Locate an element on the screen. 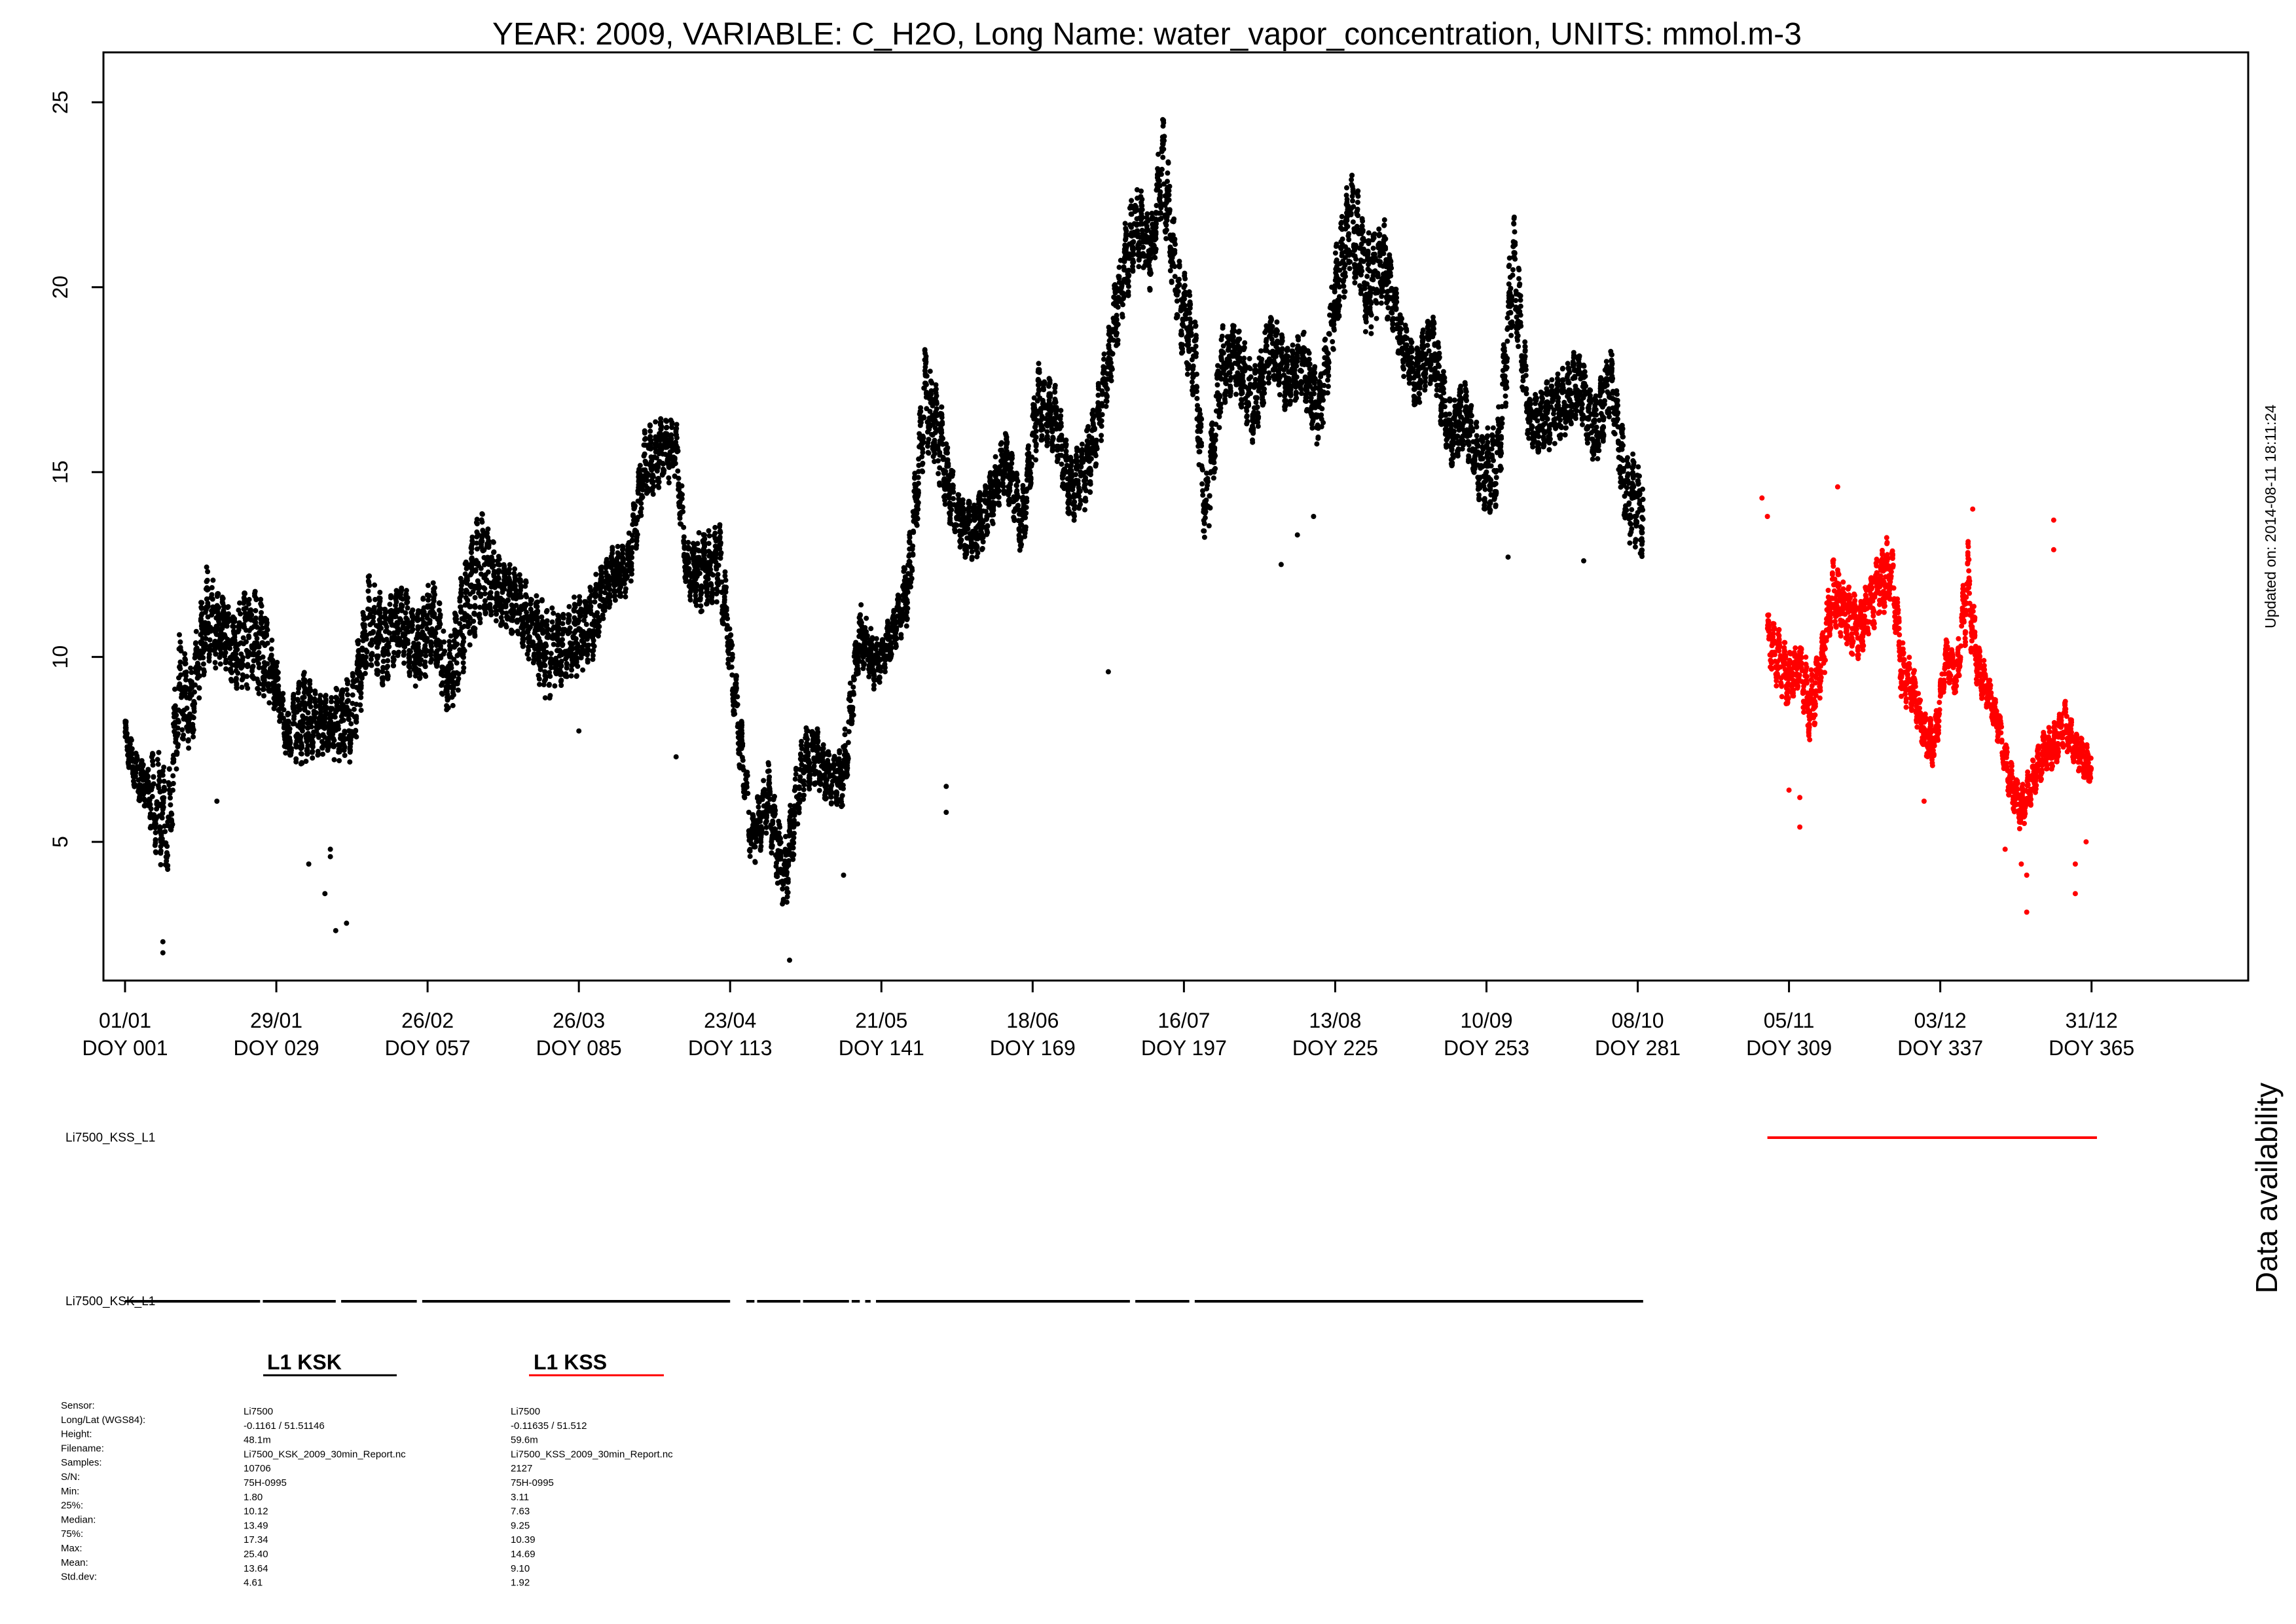 This screenshot has height=1624, width=2296. x-tick-doy: DOY 337 is located at coordinates (1940, 1048).